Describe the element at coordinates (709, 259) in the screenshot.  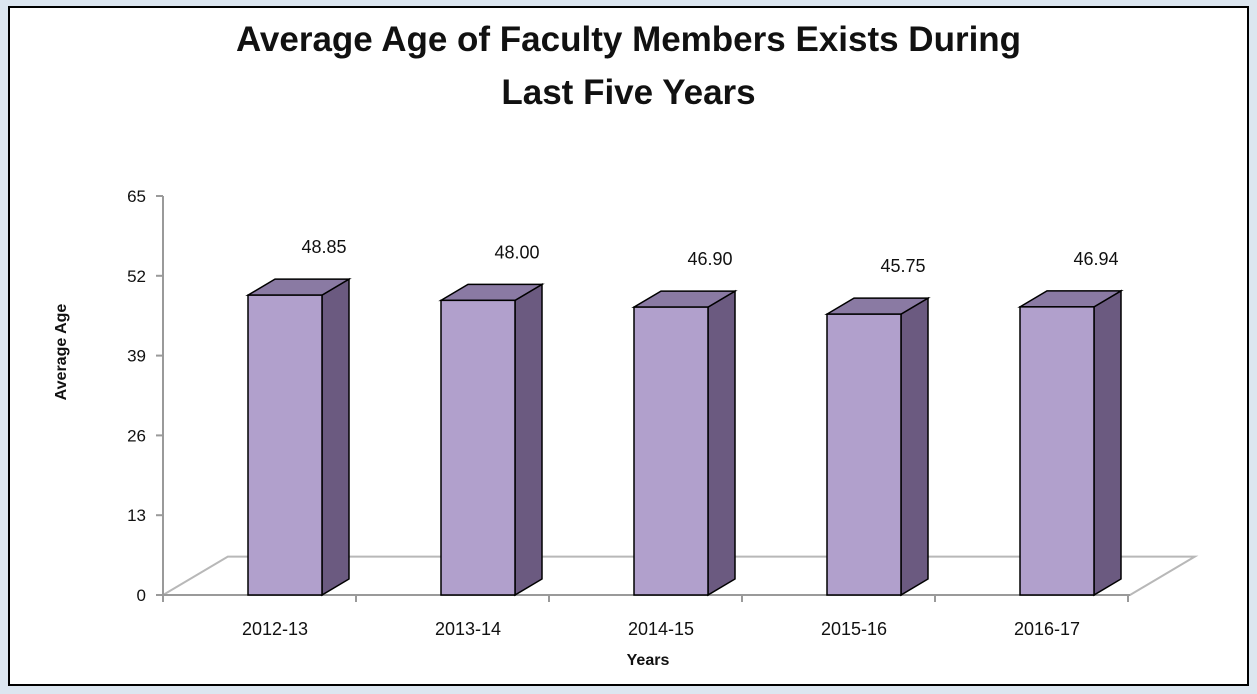
I see `data-label: 46.90` at that location.